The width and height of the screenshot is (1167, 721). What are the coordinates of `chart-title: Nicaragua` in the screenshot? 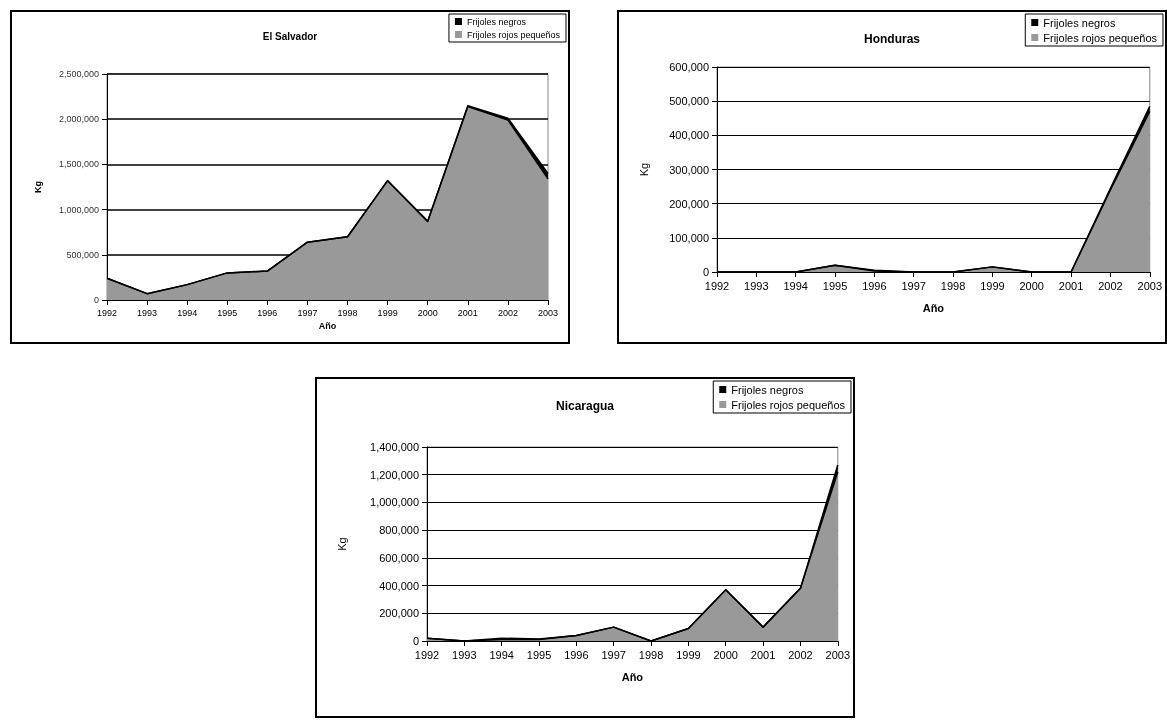 It's located at (585, 406).